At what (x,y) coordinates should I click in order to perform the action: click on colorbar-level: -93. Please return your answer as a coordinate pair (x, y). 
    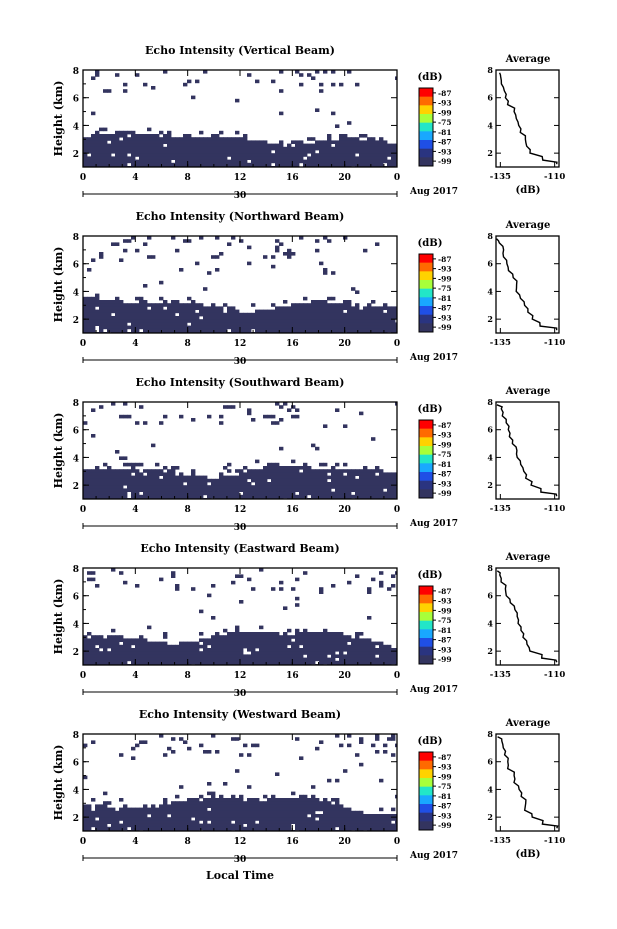
    Looking at the image, I should click on (445, 151).